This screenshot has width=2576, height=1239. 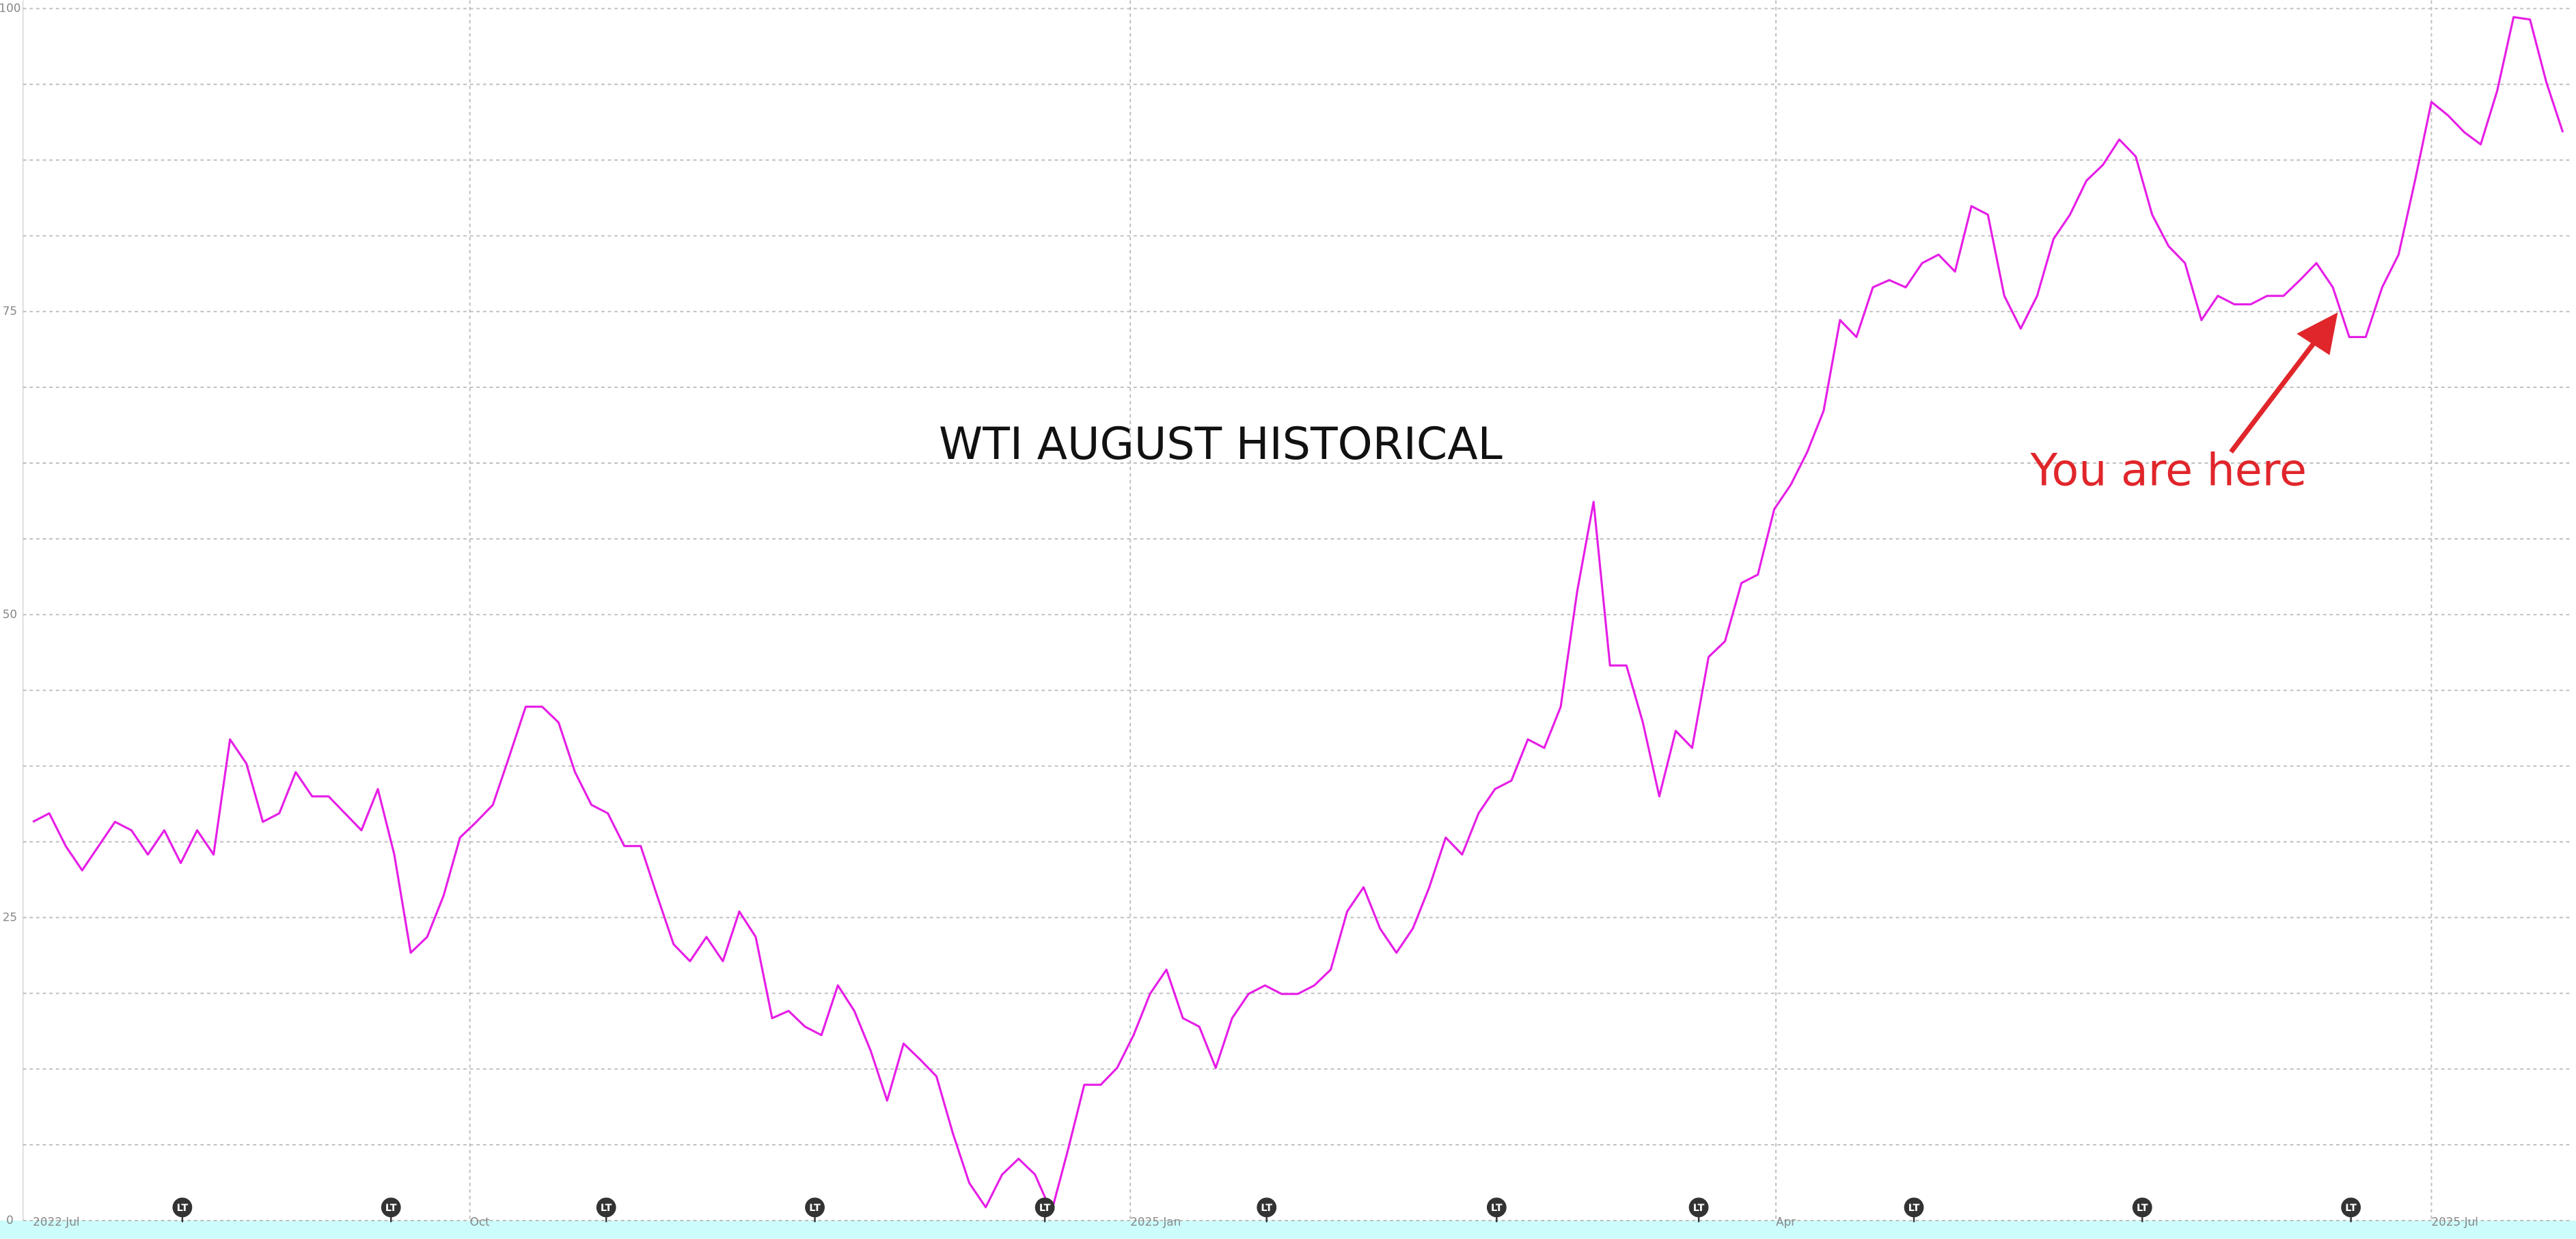 I want to click on y-tick-label: 0, so click(x=10, y=1220).